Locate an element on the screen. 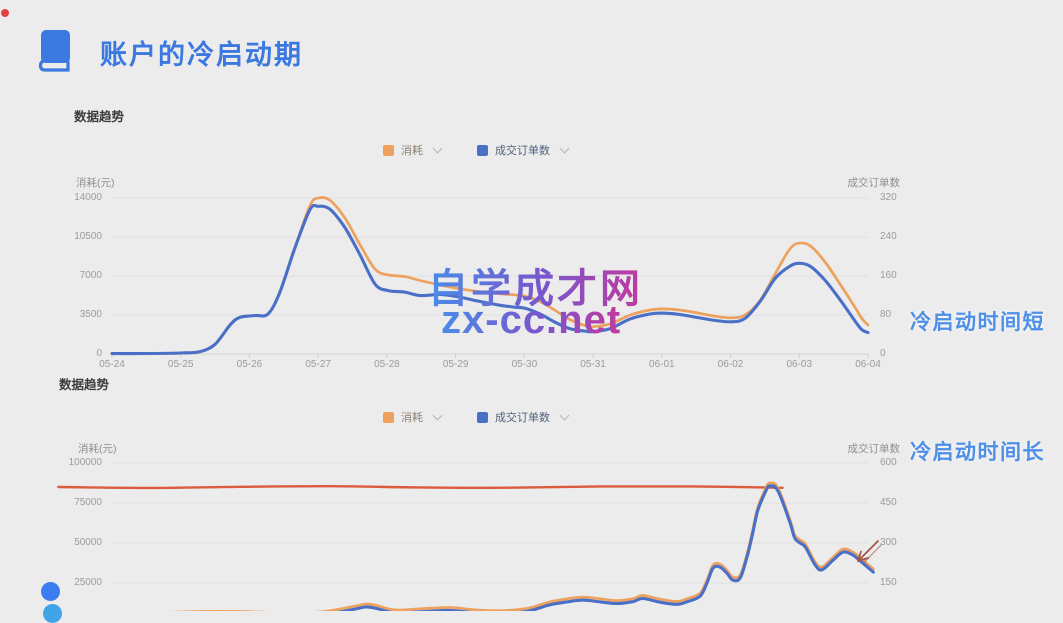 The width and height of the screenshot is (1063, 623). y-axis-tick-right: 160 is located at coordinates (888, 275).